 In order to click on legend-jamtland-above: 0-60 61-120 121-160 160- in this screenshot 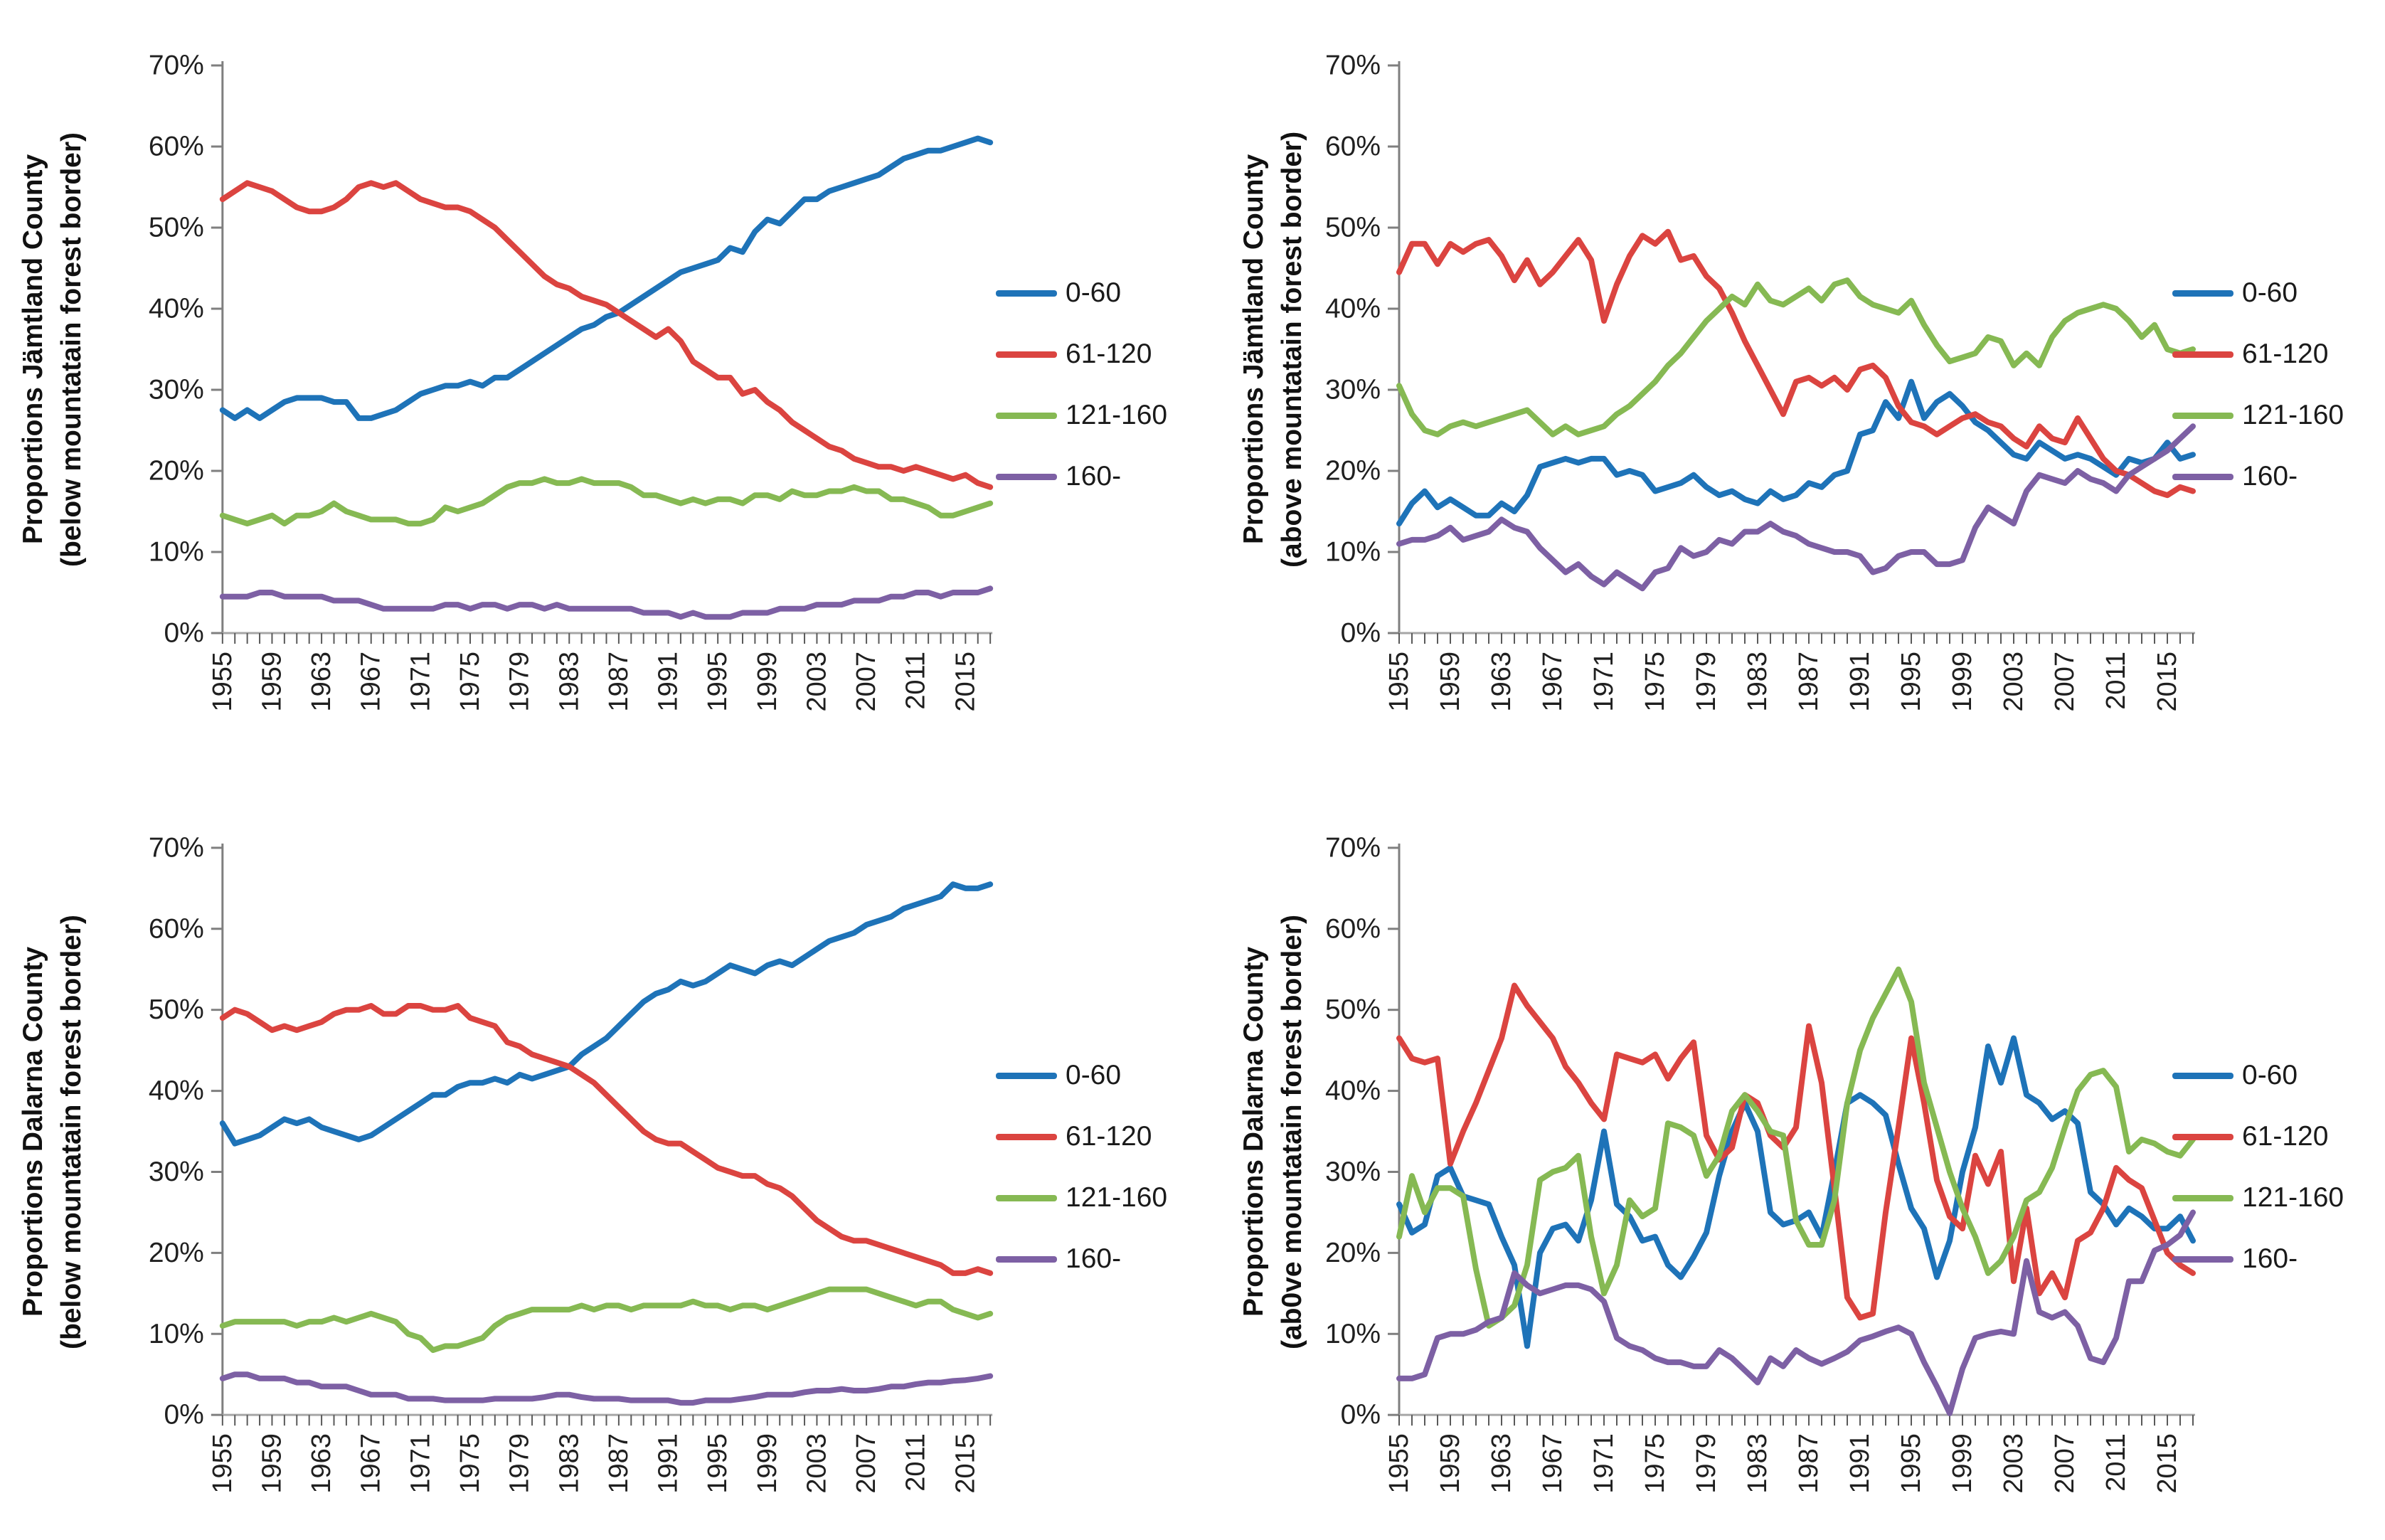, I will do `click(2258, 384)`.